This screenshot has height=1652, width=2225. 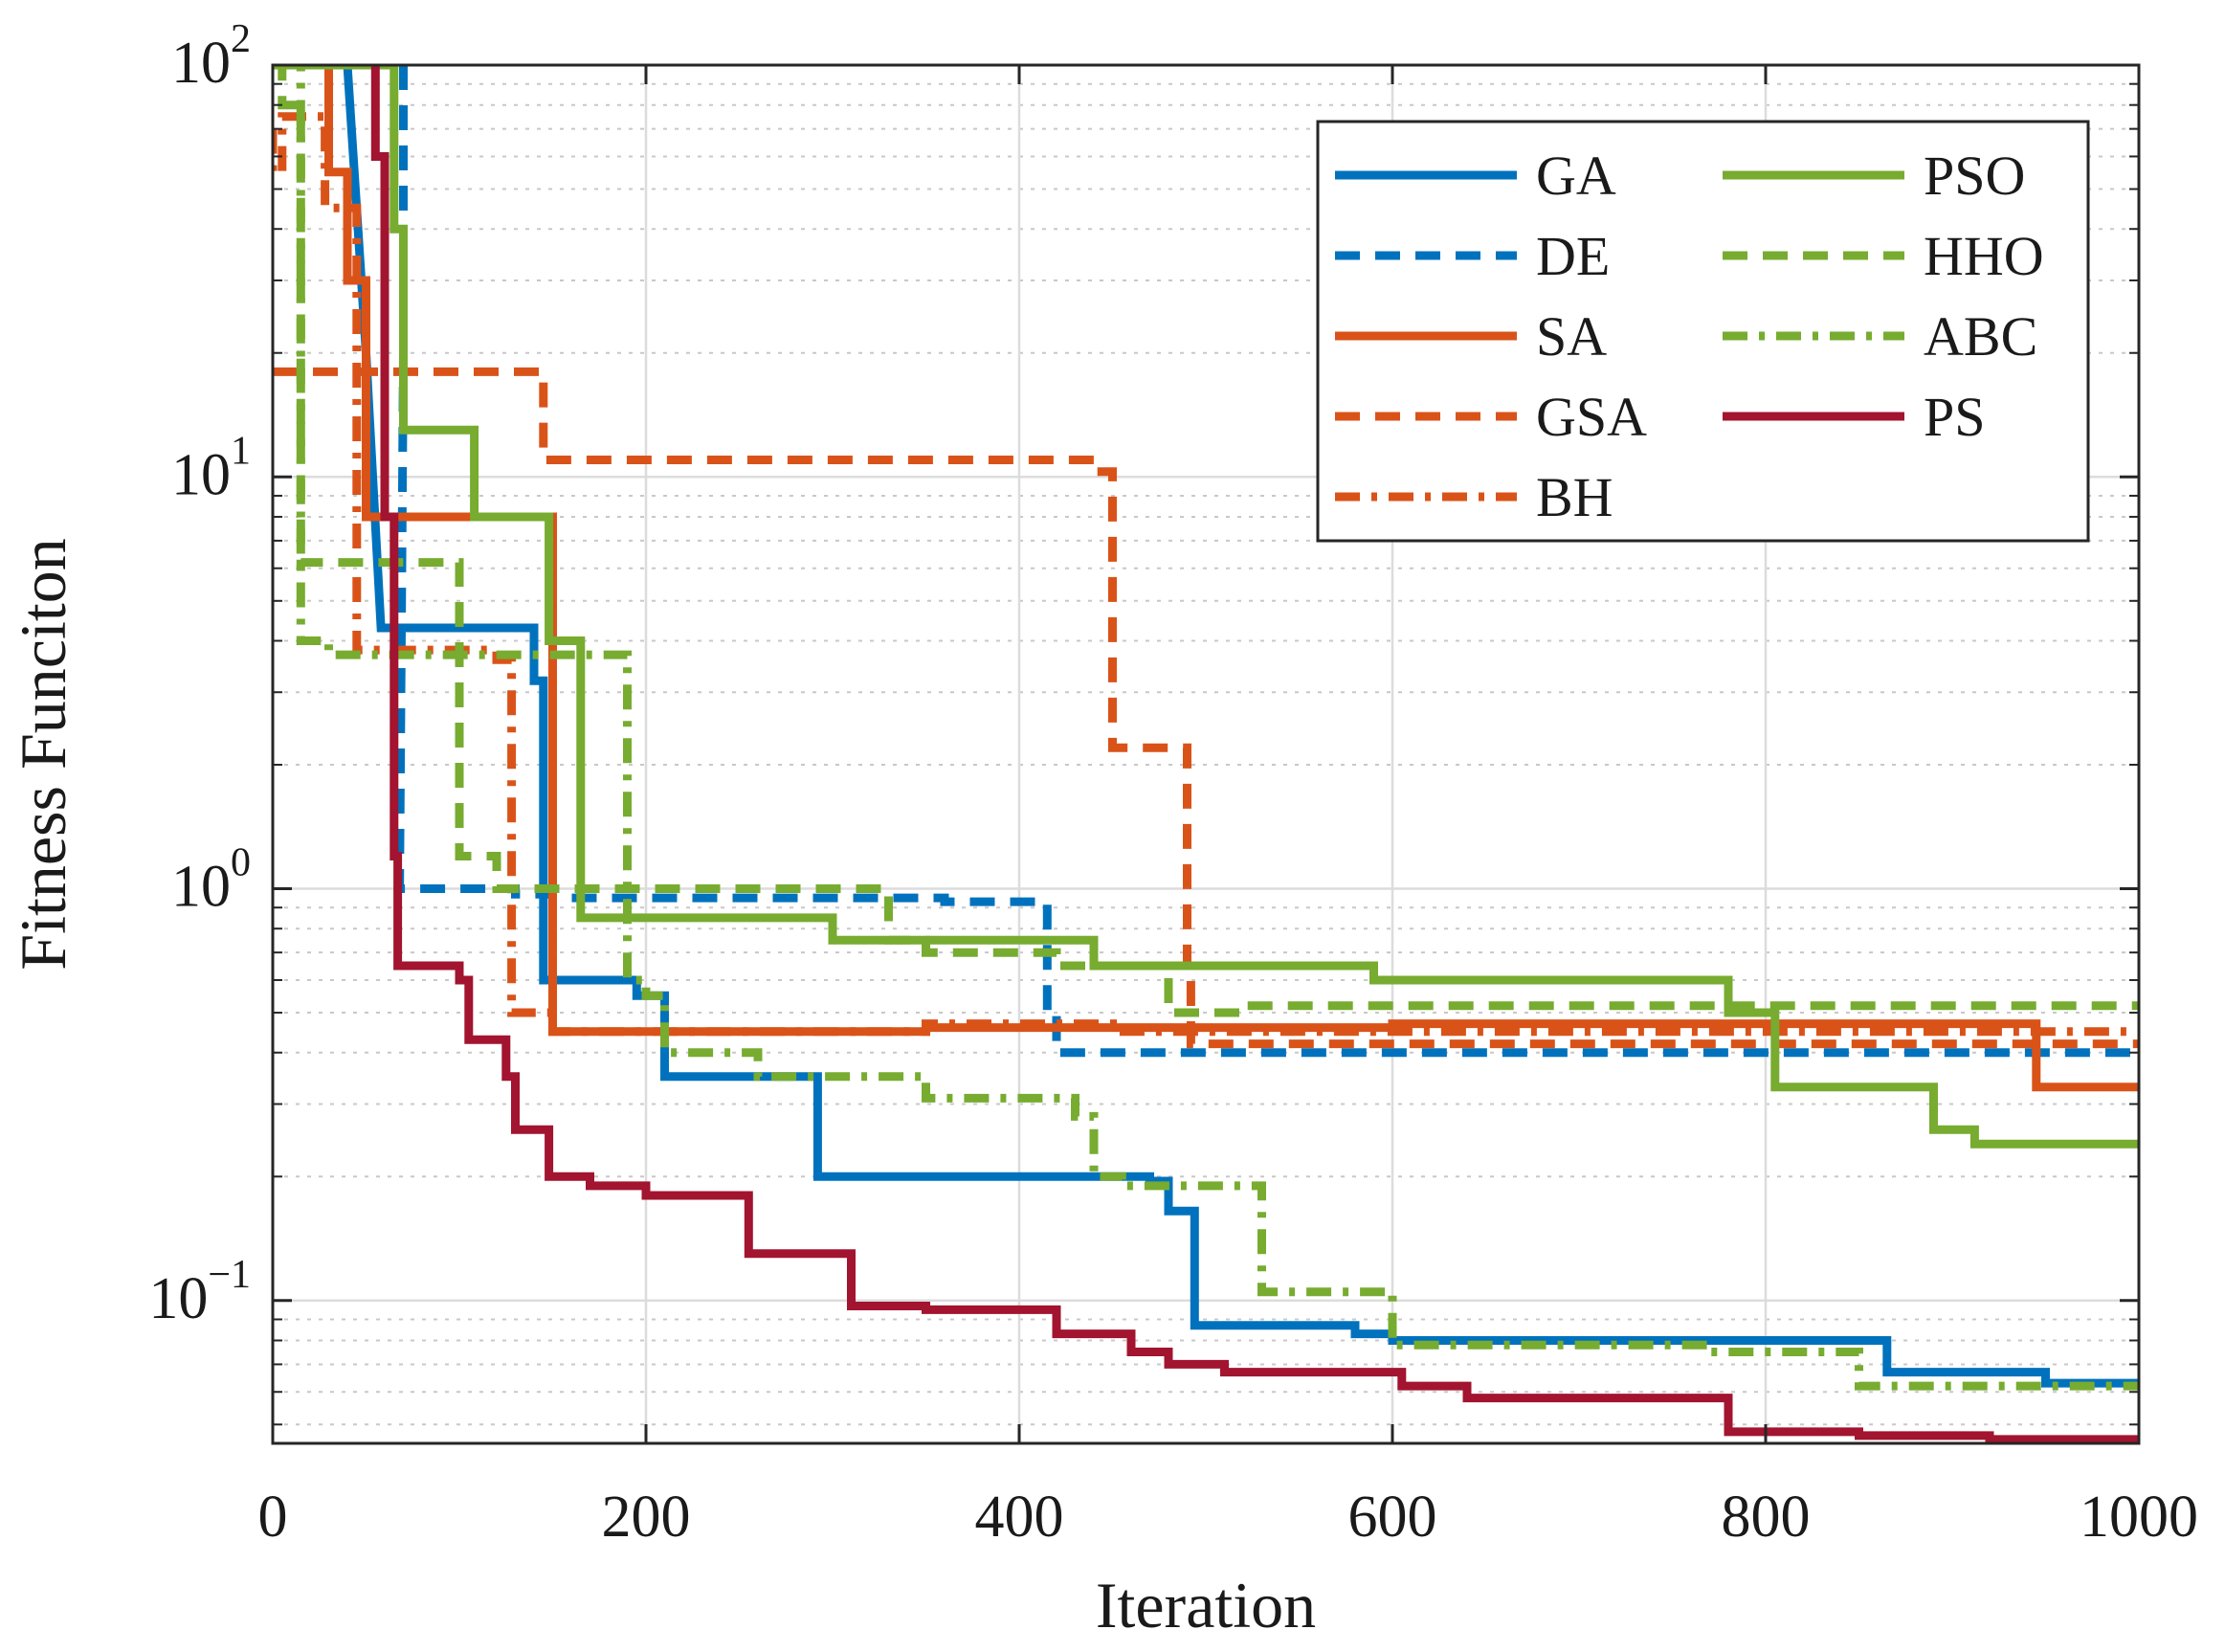 What do you see at coordinates (1206, 1605) in the screenshot?
I see `x-axis-label: Iteration` at bounding box center [1206, 1605].